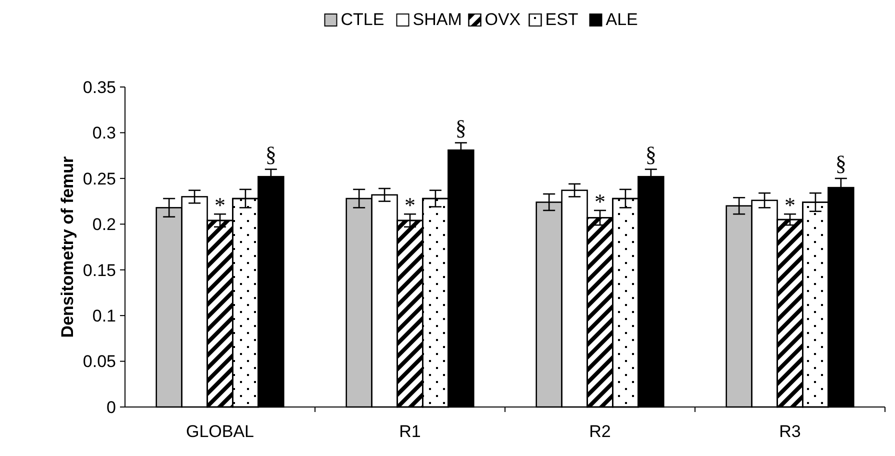  What do you see at coordinates (104, 133) in the screenshot?
I see `y-tick-label: 0.3` at bounding box center [104, 133].